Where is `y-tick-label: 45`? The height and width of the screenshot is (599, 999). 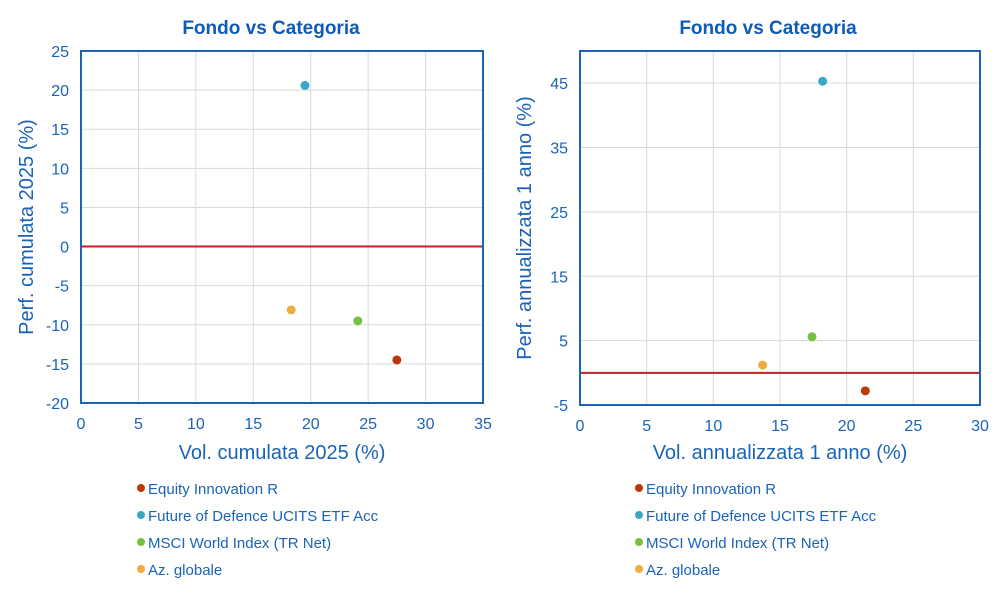
y-tick-label: 45 is located at coordinates (559, 84).